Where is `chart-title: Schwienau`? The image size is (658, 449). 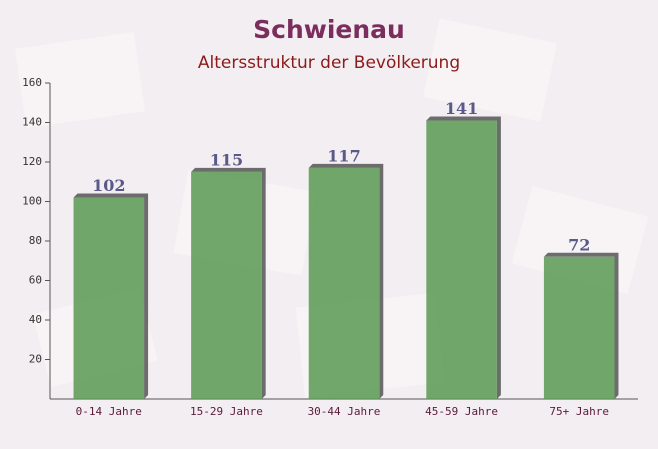
chart-title: Schwienau is located at coordinates (329, 29).